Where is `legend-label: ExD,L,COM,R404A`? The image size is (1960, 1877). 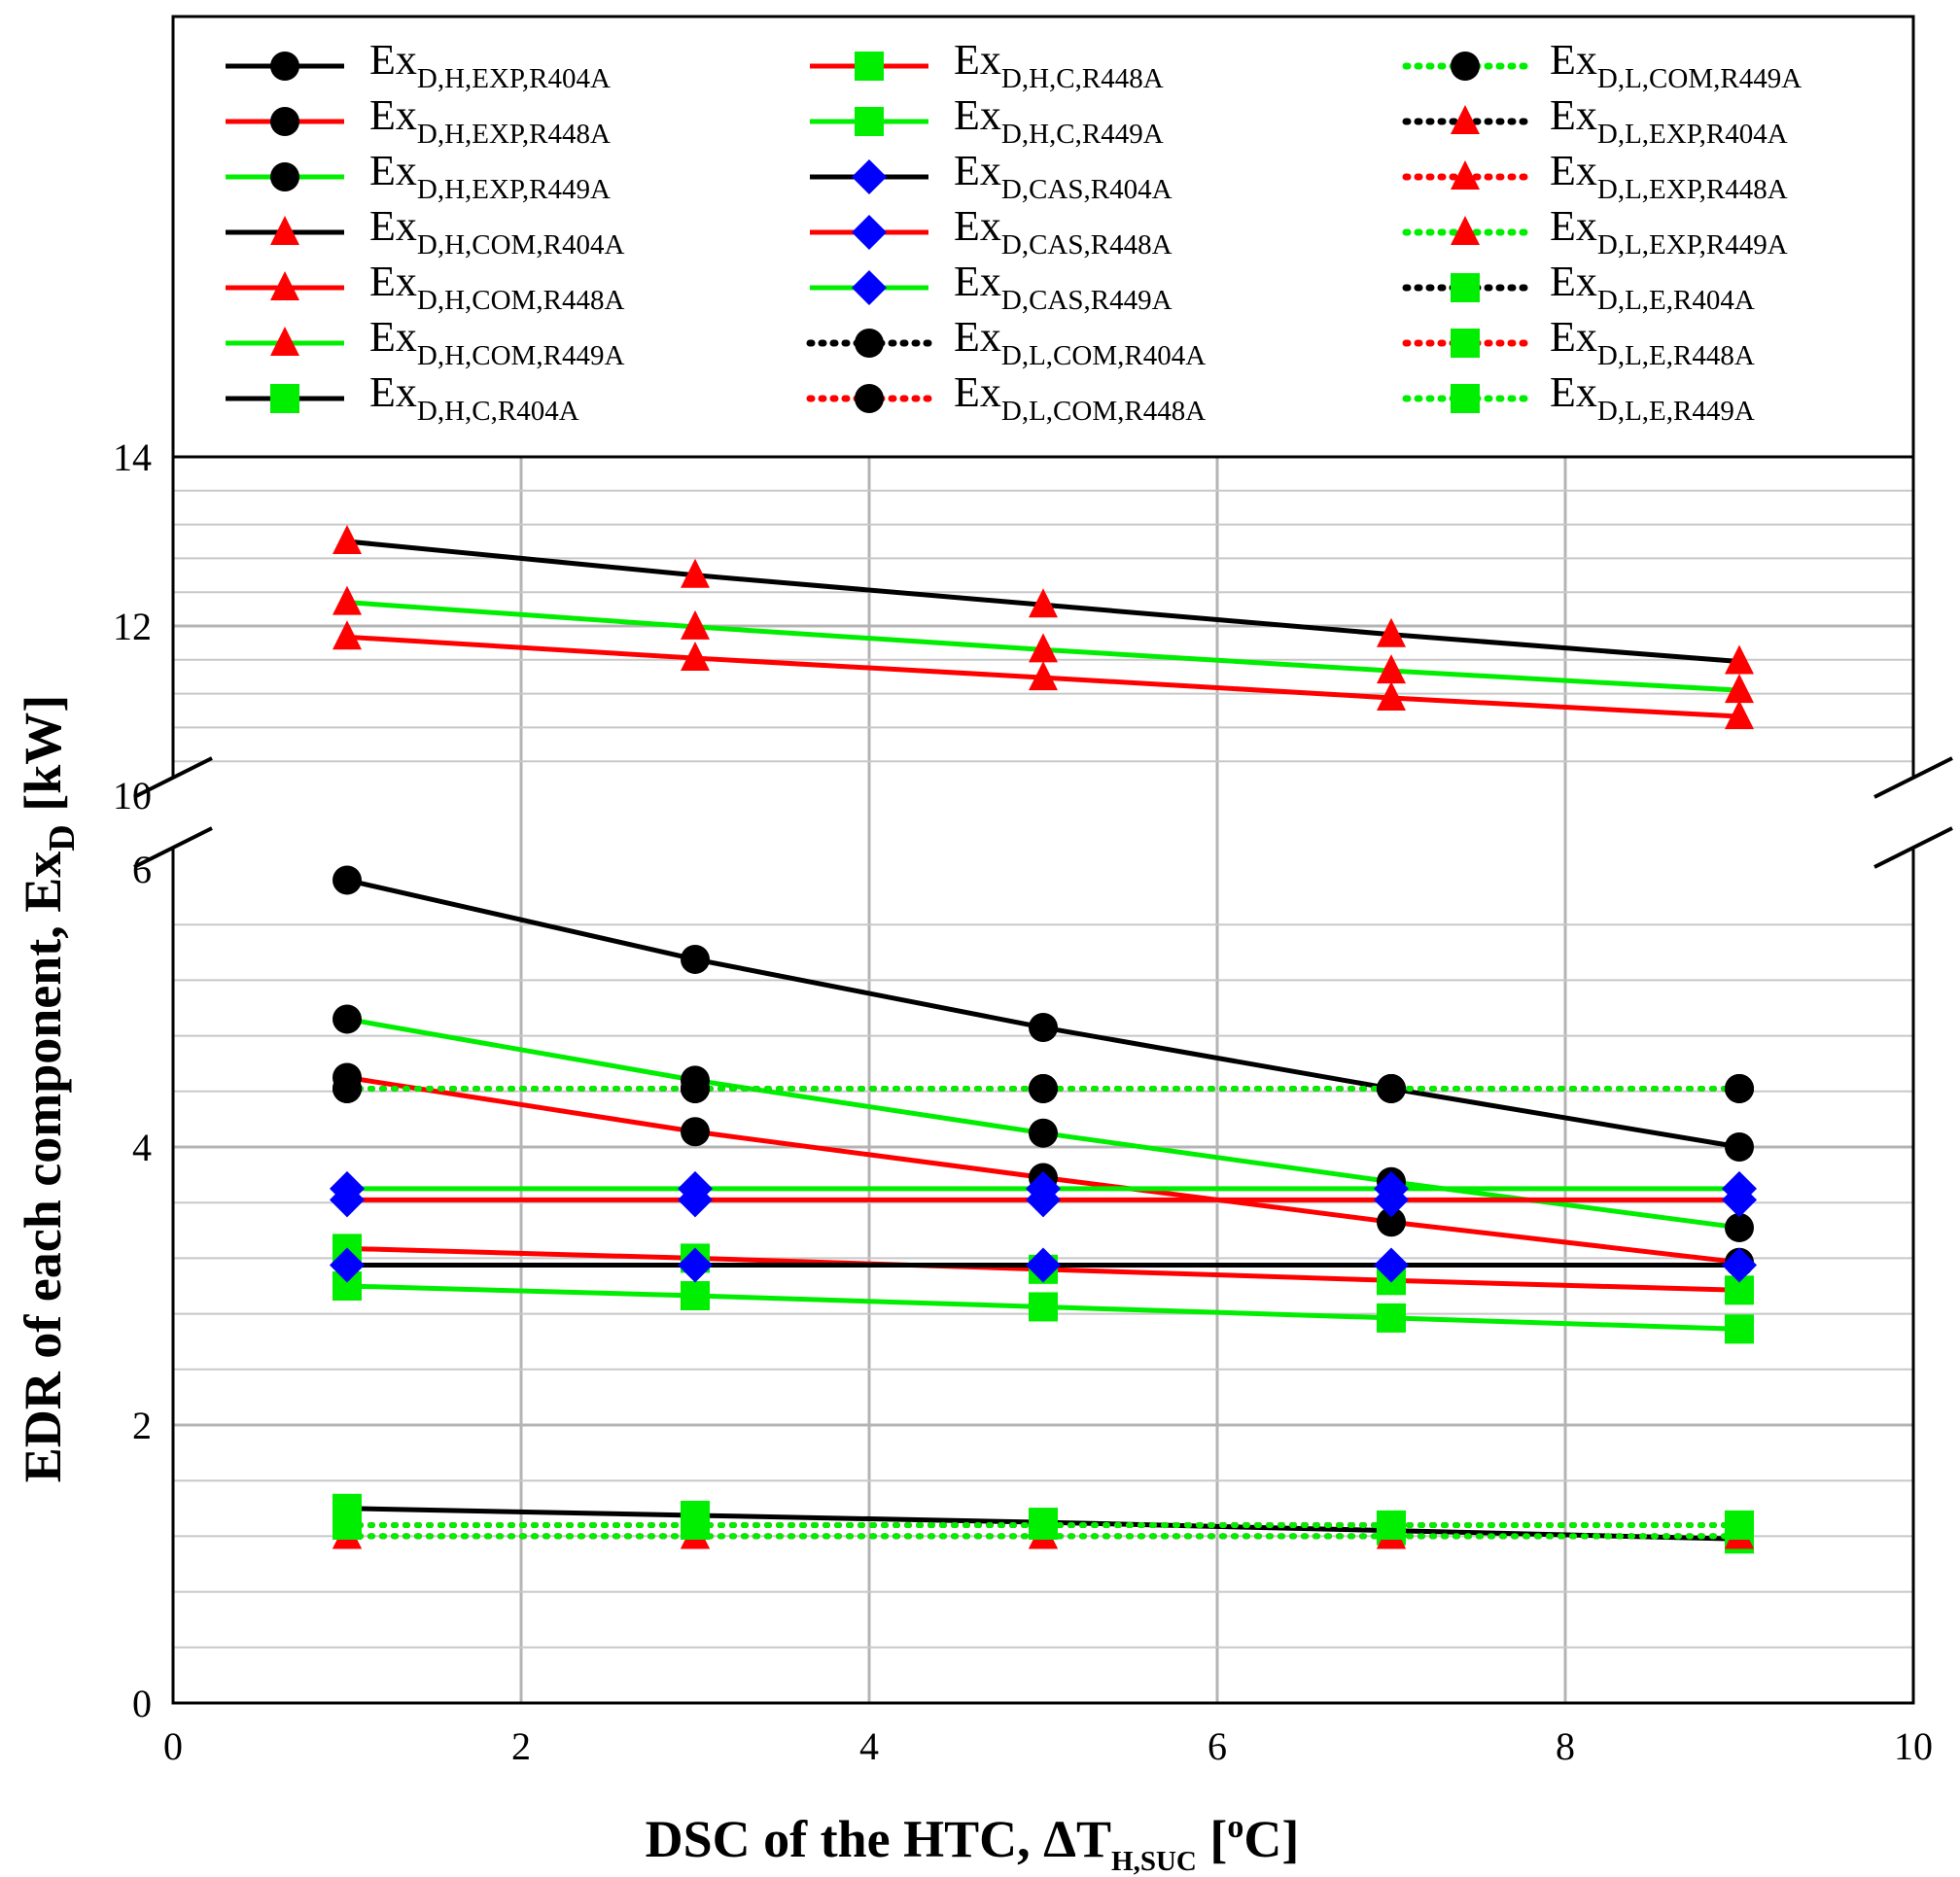
legend-label: ExD,L,COM,R404A is located at coordinates (1080, 342).